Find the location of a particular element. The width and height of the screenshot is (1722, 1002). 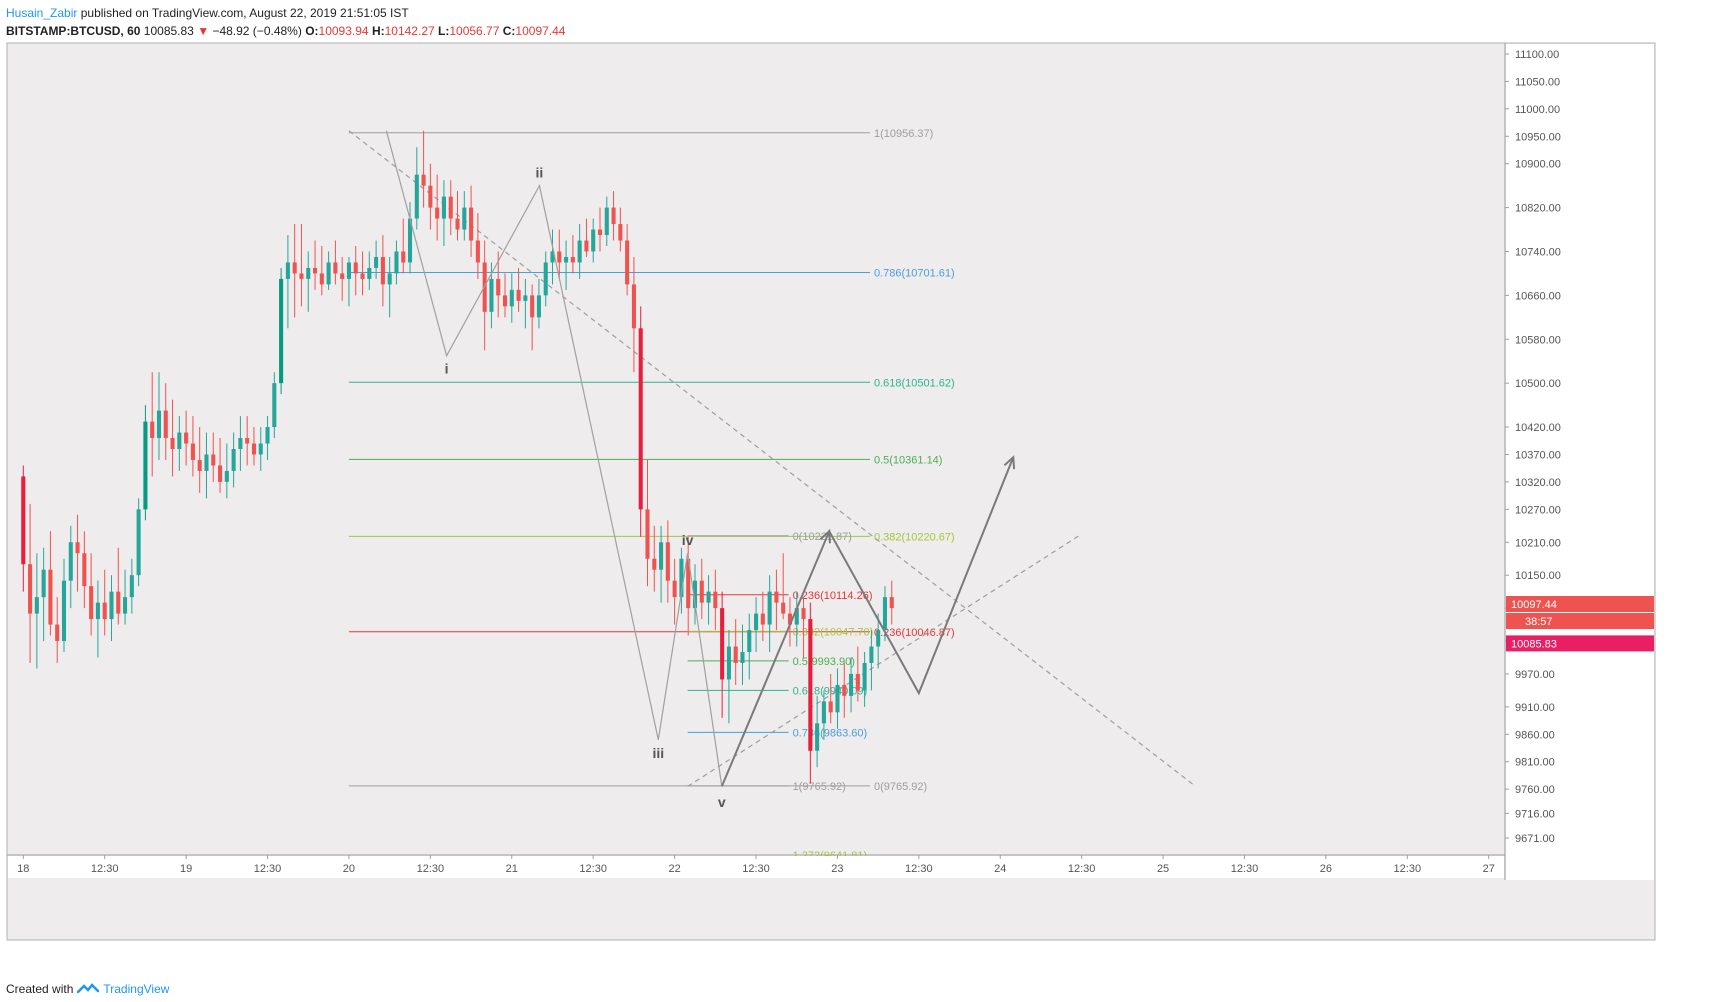

author-link: Husain_Zabir is located at coordinates (42, 13).